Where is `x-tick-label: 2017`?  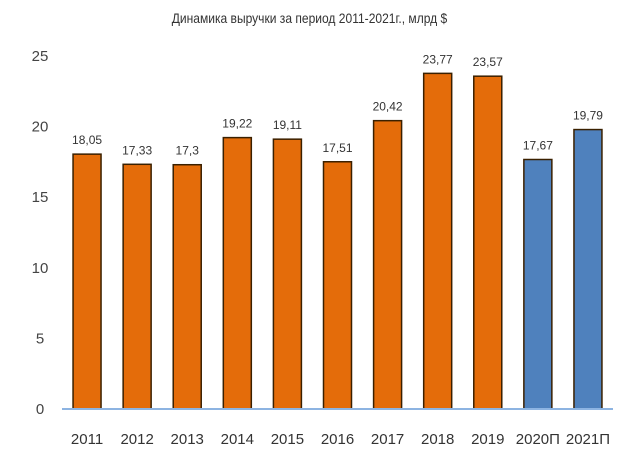 x-tick-label: 2017 is located at coordinates (387, 439).